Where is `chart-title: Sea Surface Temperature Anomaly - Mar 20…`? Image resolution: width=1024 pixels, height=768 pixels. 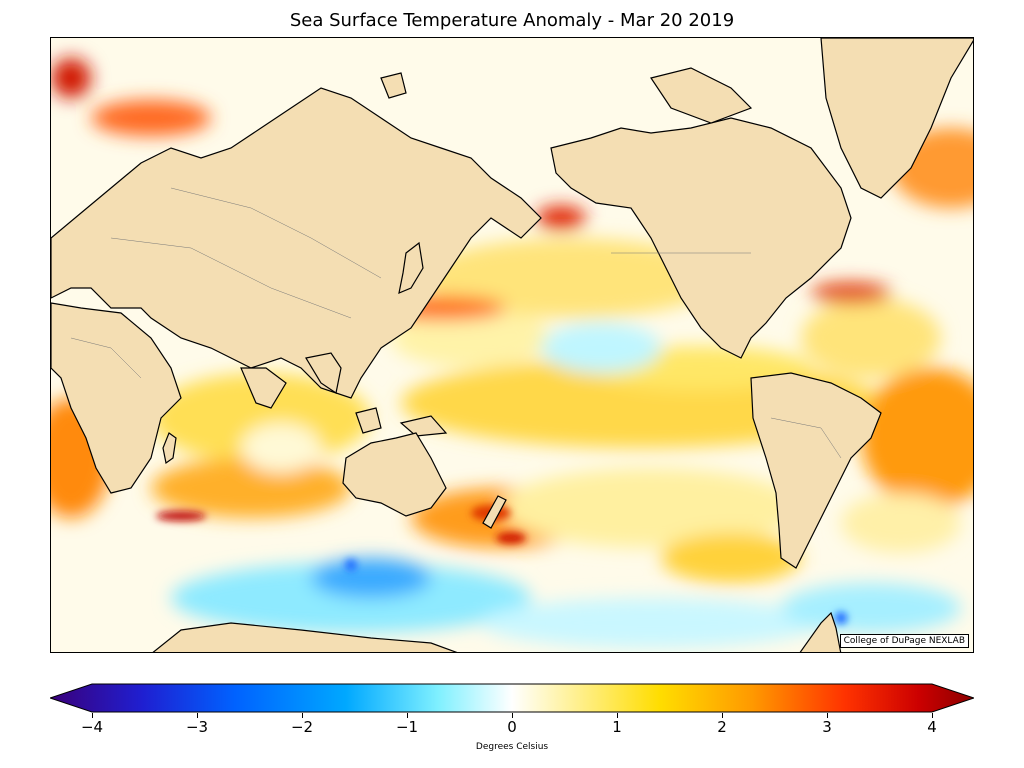 chart-title: Sea Surface Temperature Anomaly - Mar 20… is located at coordinates (512, 20).